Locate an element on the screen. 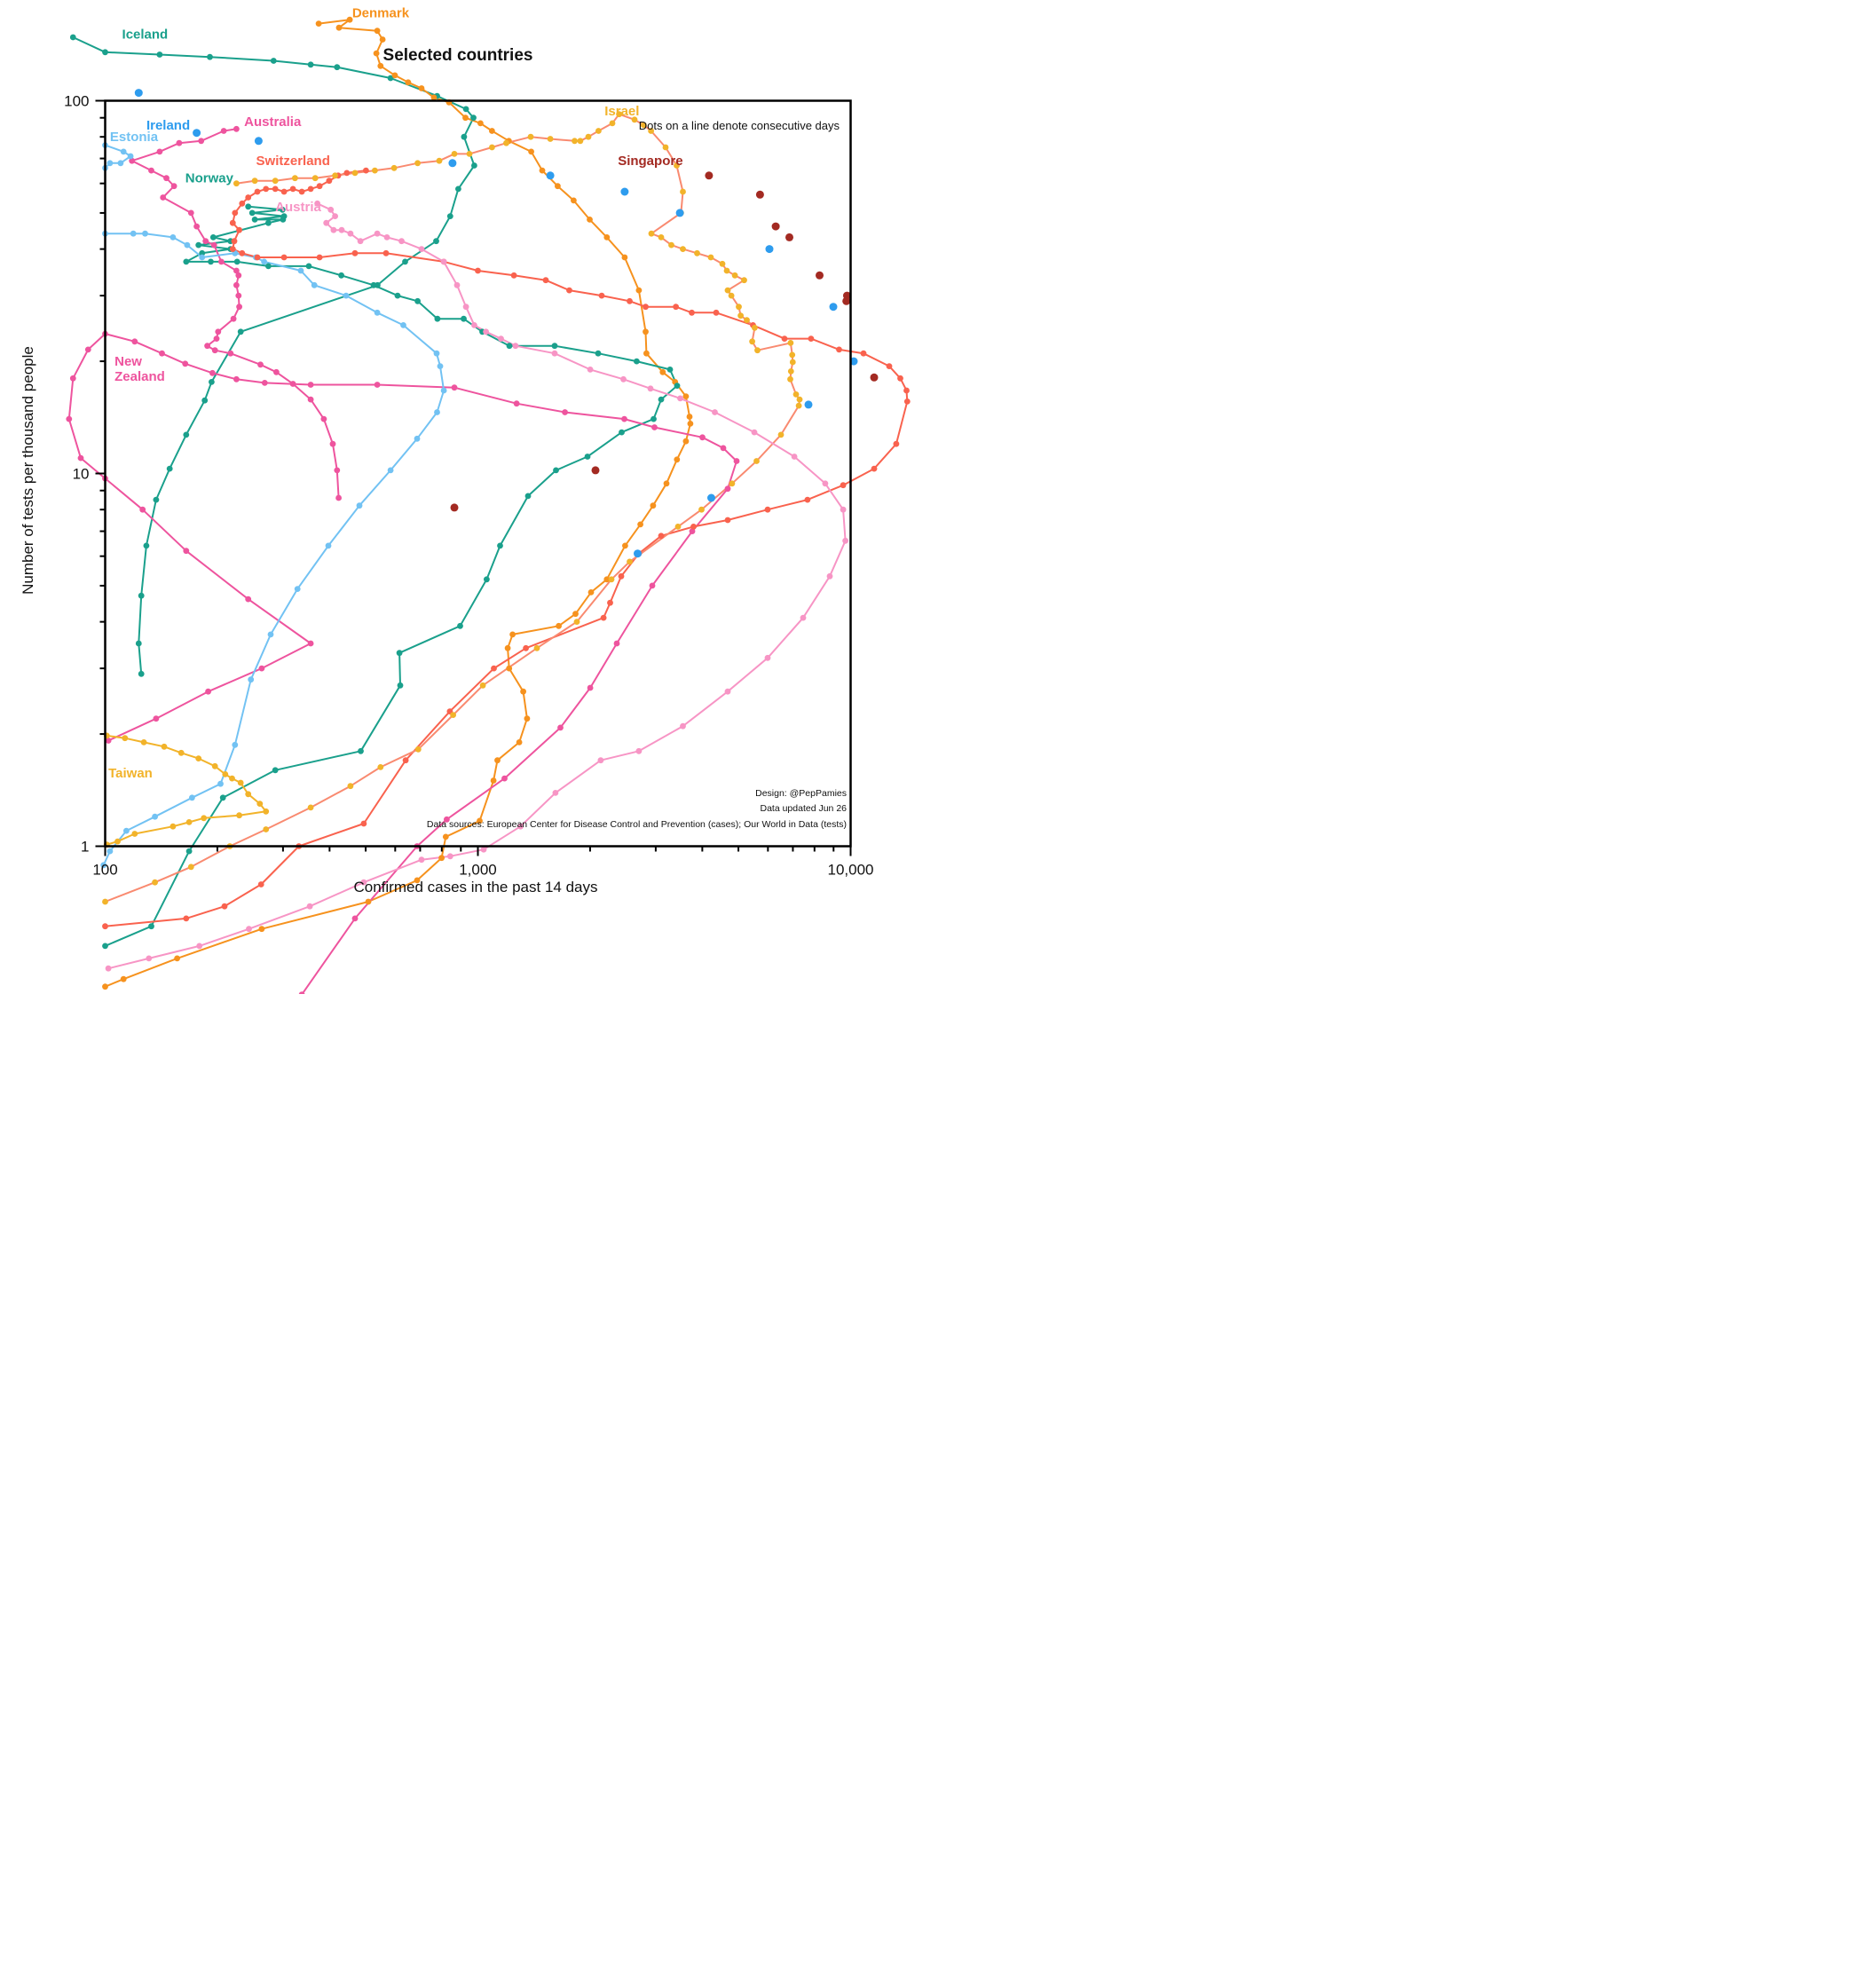  legend-note: Dots on a line denote consecutive days is located at coordinates (739, 125).